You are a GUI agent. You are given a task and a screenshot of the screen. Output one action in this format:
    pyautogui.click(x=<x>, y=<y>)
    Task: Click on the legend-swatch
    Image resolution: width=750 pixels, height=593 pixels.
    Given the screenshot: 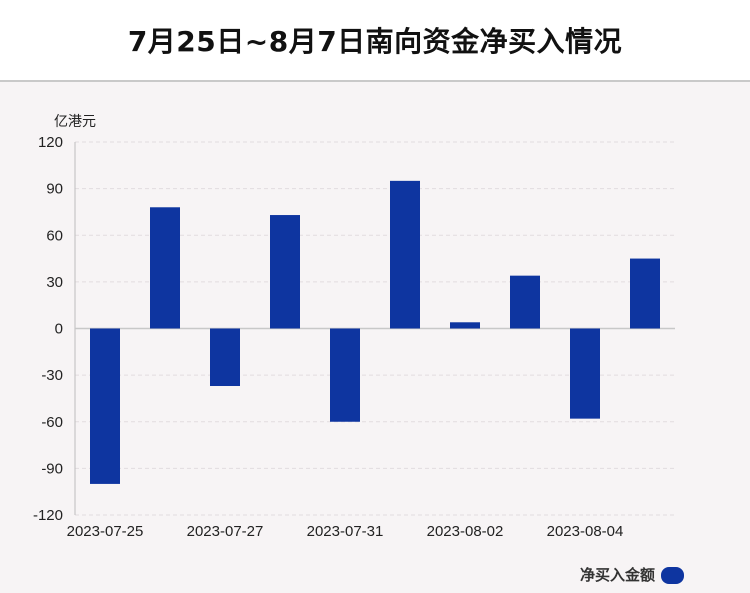 What is the action you would take?
    pyautogui.click(x=672, y=575)
    